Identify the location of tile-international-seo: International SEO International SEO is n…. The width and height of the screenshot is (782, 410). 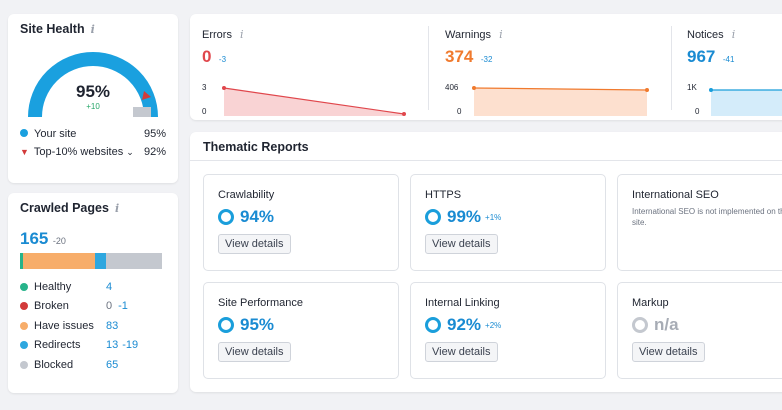
(699, 222).